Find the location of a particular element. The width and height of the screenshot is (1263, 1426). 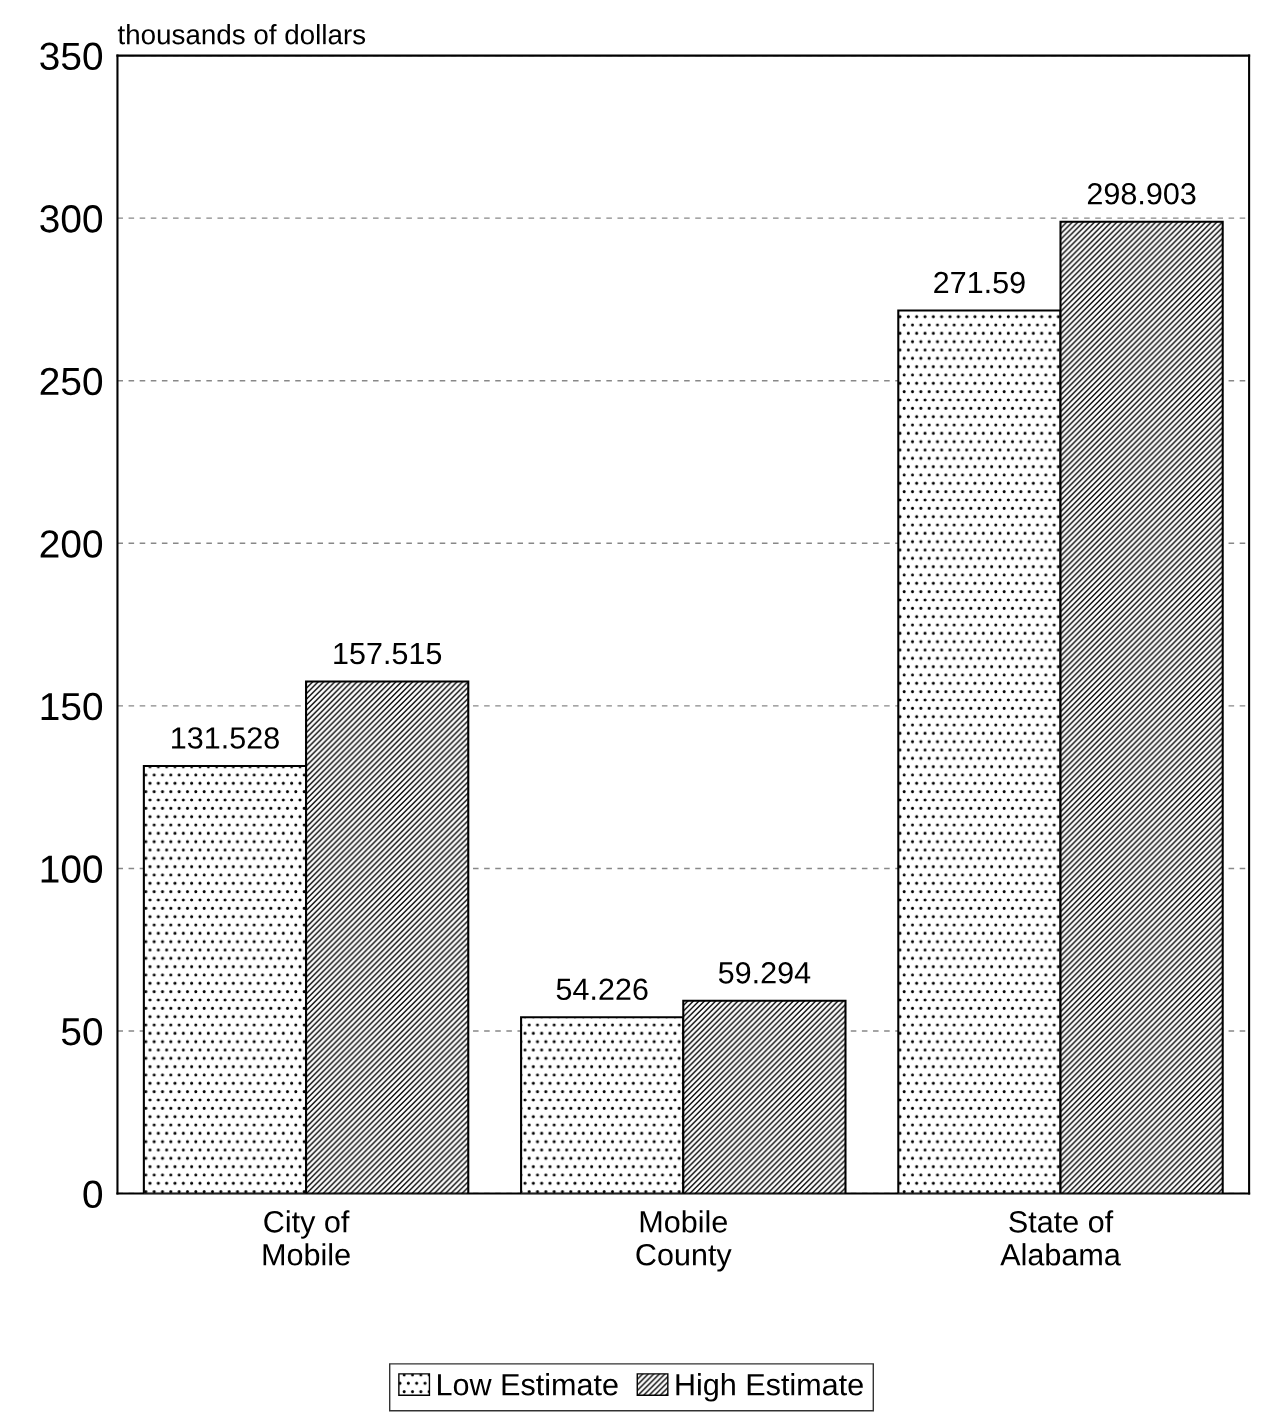

legend-label: Low Estimate is located at coordinates (528, 1384).